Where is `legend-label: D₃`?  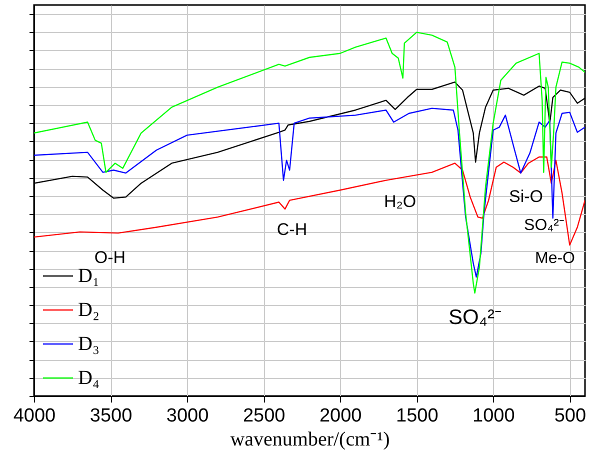
legend-label: D₃ is located at coordinates (89, 344).